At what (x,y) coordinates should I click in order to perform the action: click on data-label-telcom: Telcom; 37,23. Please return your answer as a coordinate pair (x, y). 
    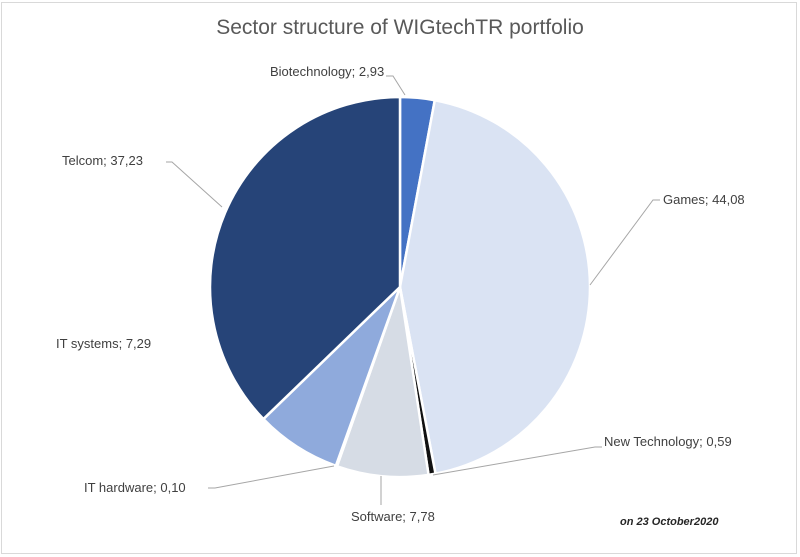
    Looking at the image, I should click on (102, 160).